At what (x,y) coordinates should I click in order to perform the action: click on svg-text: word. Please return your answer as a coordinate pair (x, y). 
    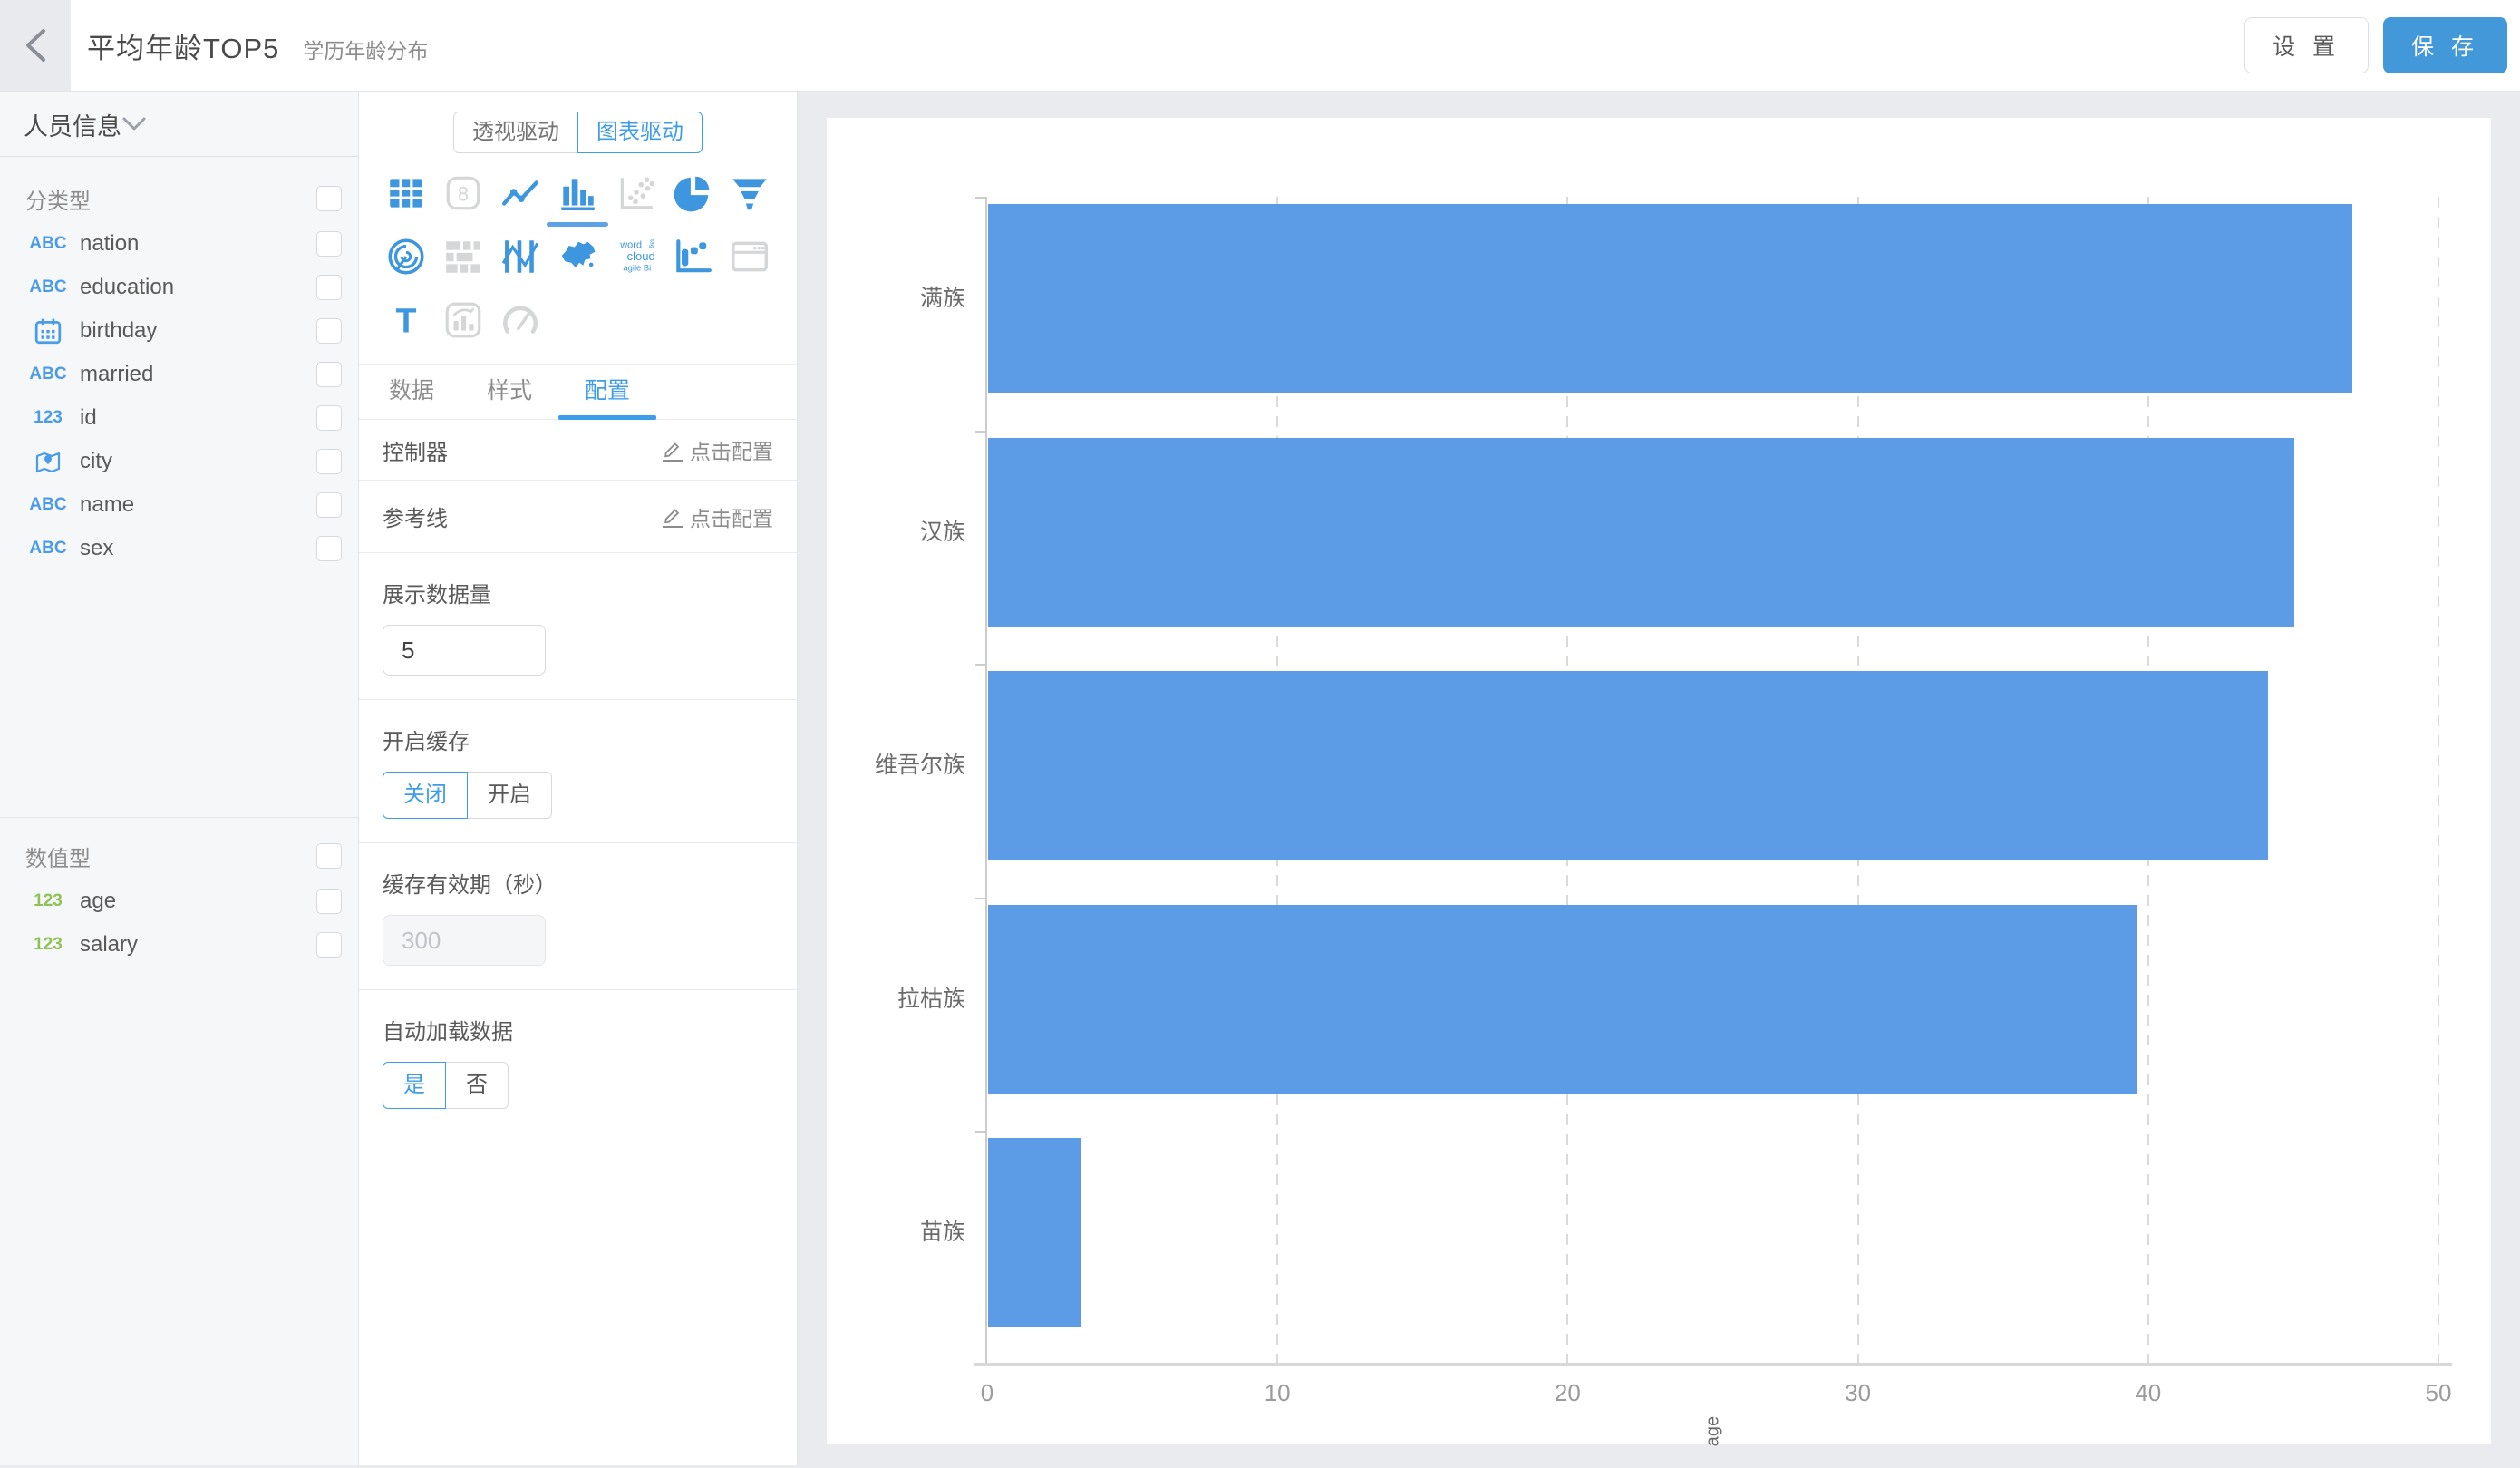
    Looking at the image, I should click on (631, 246).